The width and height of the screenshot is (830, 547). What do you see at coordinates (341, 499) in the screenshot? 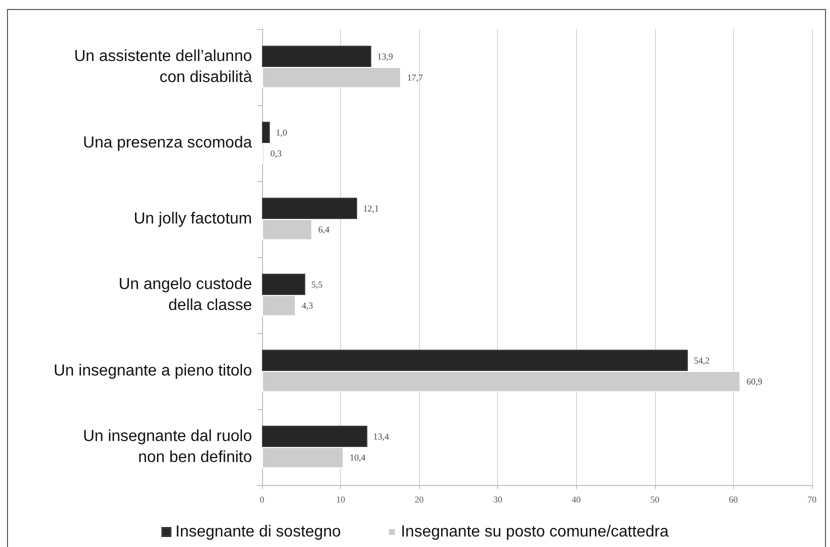
I see `x-tick-label: 10` at bounding box center [341, 499].